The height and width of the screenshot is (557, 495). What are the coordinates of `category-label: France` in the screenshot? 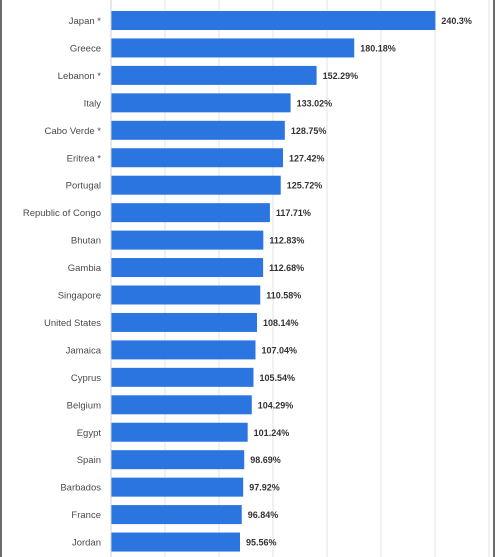 It's located at (86, 515).